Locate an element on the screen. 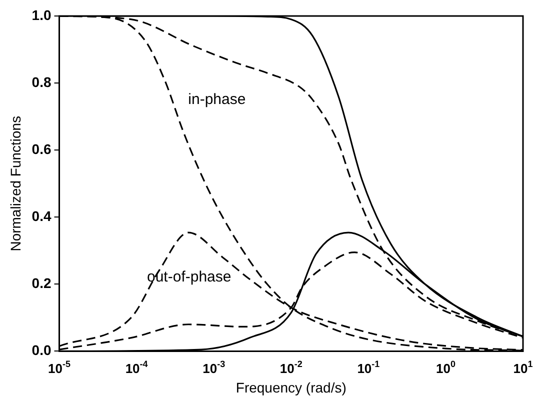  x-axis-title: Frequency (rad/s) is located at coordinates (291, 387).